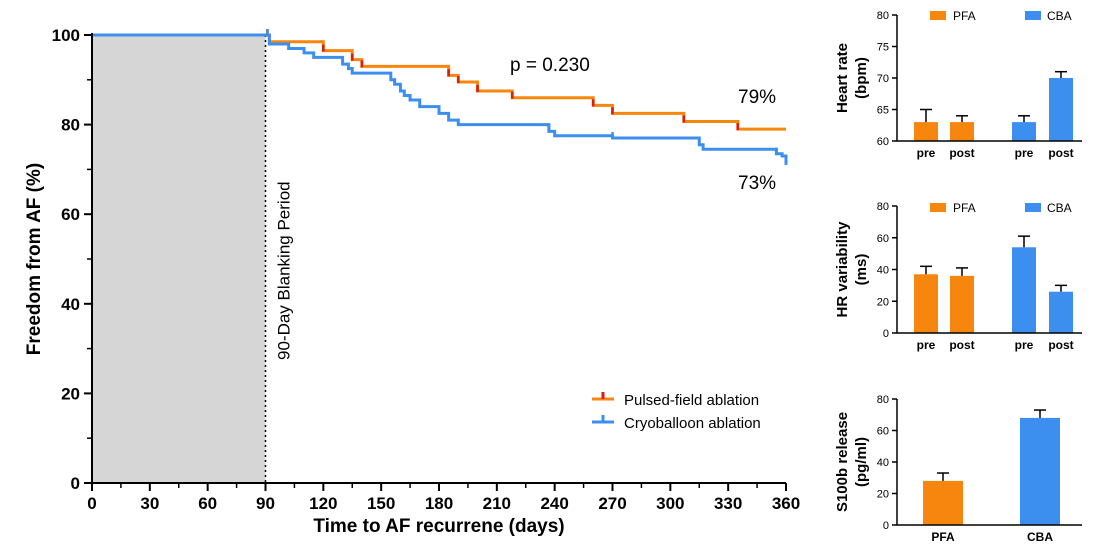 The image size is (1109, 557). Describe the element at coordinates (692, 423) in the screenshot. I see `legend-label-cba: Cryoballoon ablation` at that location.